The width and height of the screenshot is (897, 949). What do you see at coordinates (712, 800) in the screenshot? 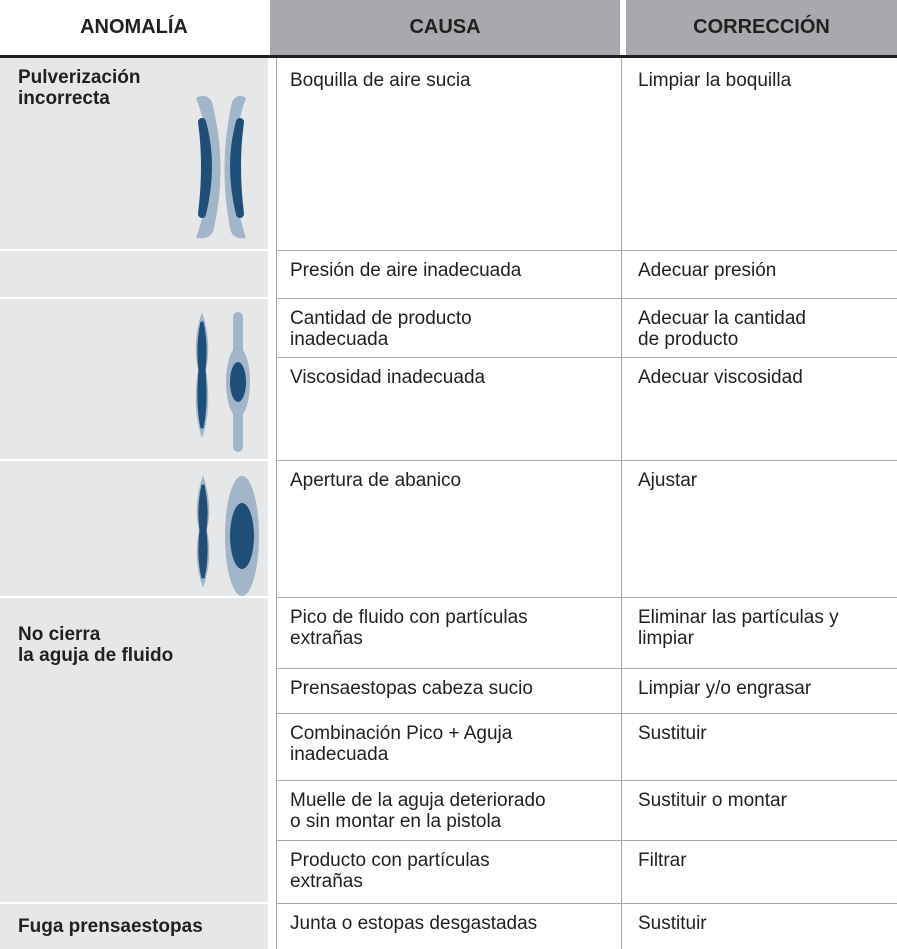
I see `correction: Sustituir o montar` at bounding box center [712, 800].